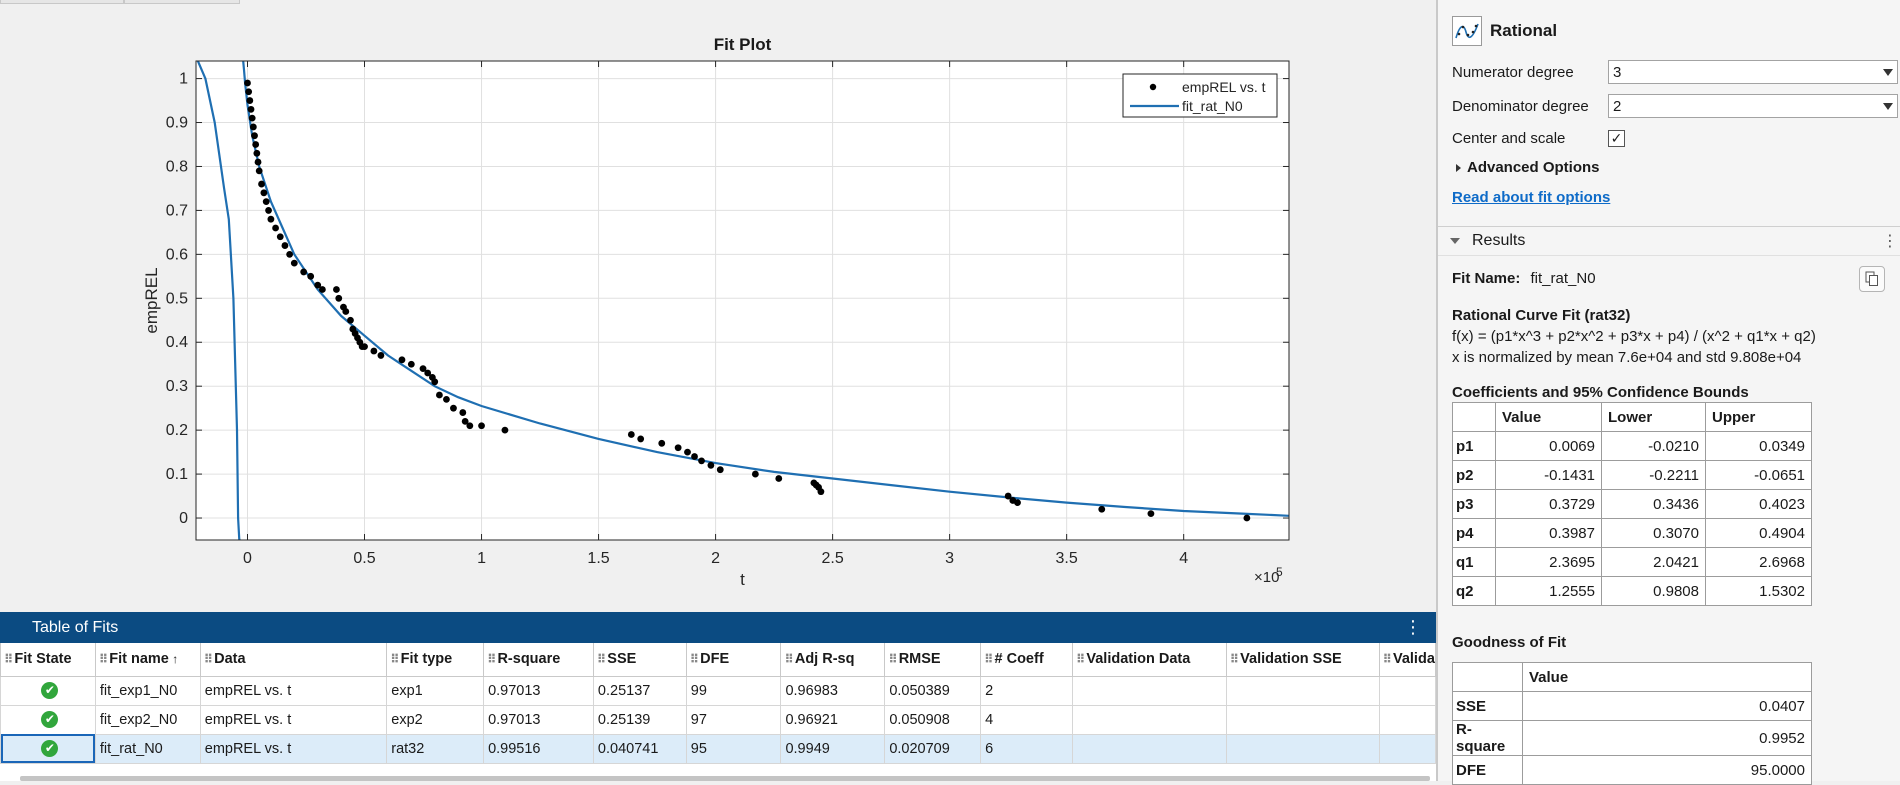 The width and height of the screenshot is (1900, 785). I want to click on table-cell-name: fit_rat_N0, so click(147, 748).